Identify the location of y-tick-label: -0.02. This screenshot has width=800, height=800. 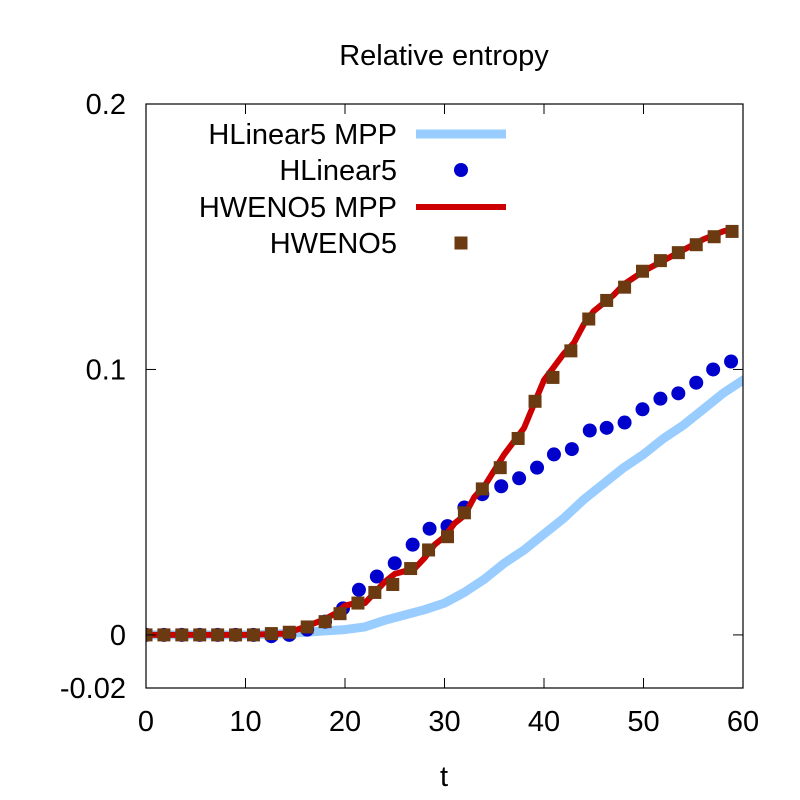
(93, 689).